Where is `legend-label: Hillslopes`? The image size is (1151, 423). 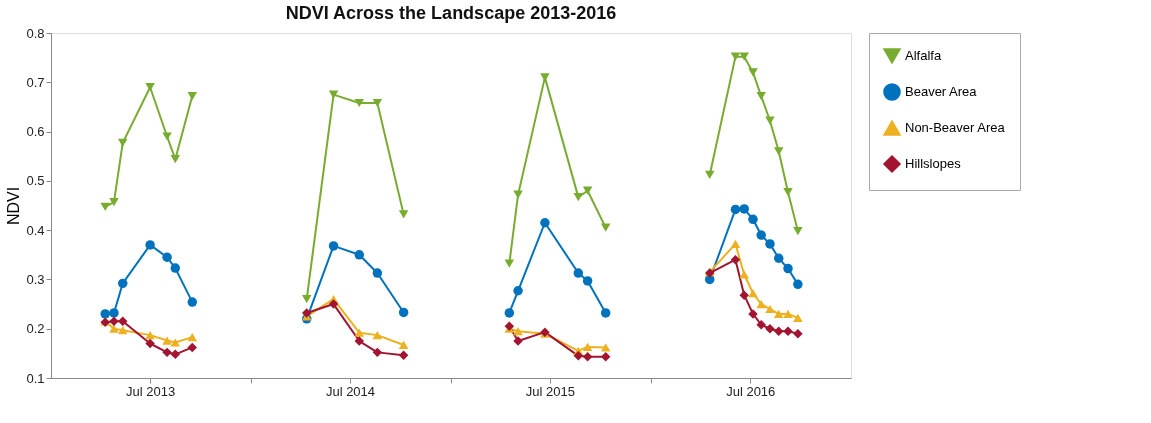 legend-label: Hillslopes is located at coordinates (933, 163).